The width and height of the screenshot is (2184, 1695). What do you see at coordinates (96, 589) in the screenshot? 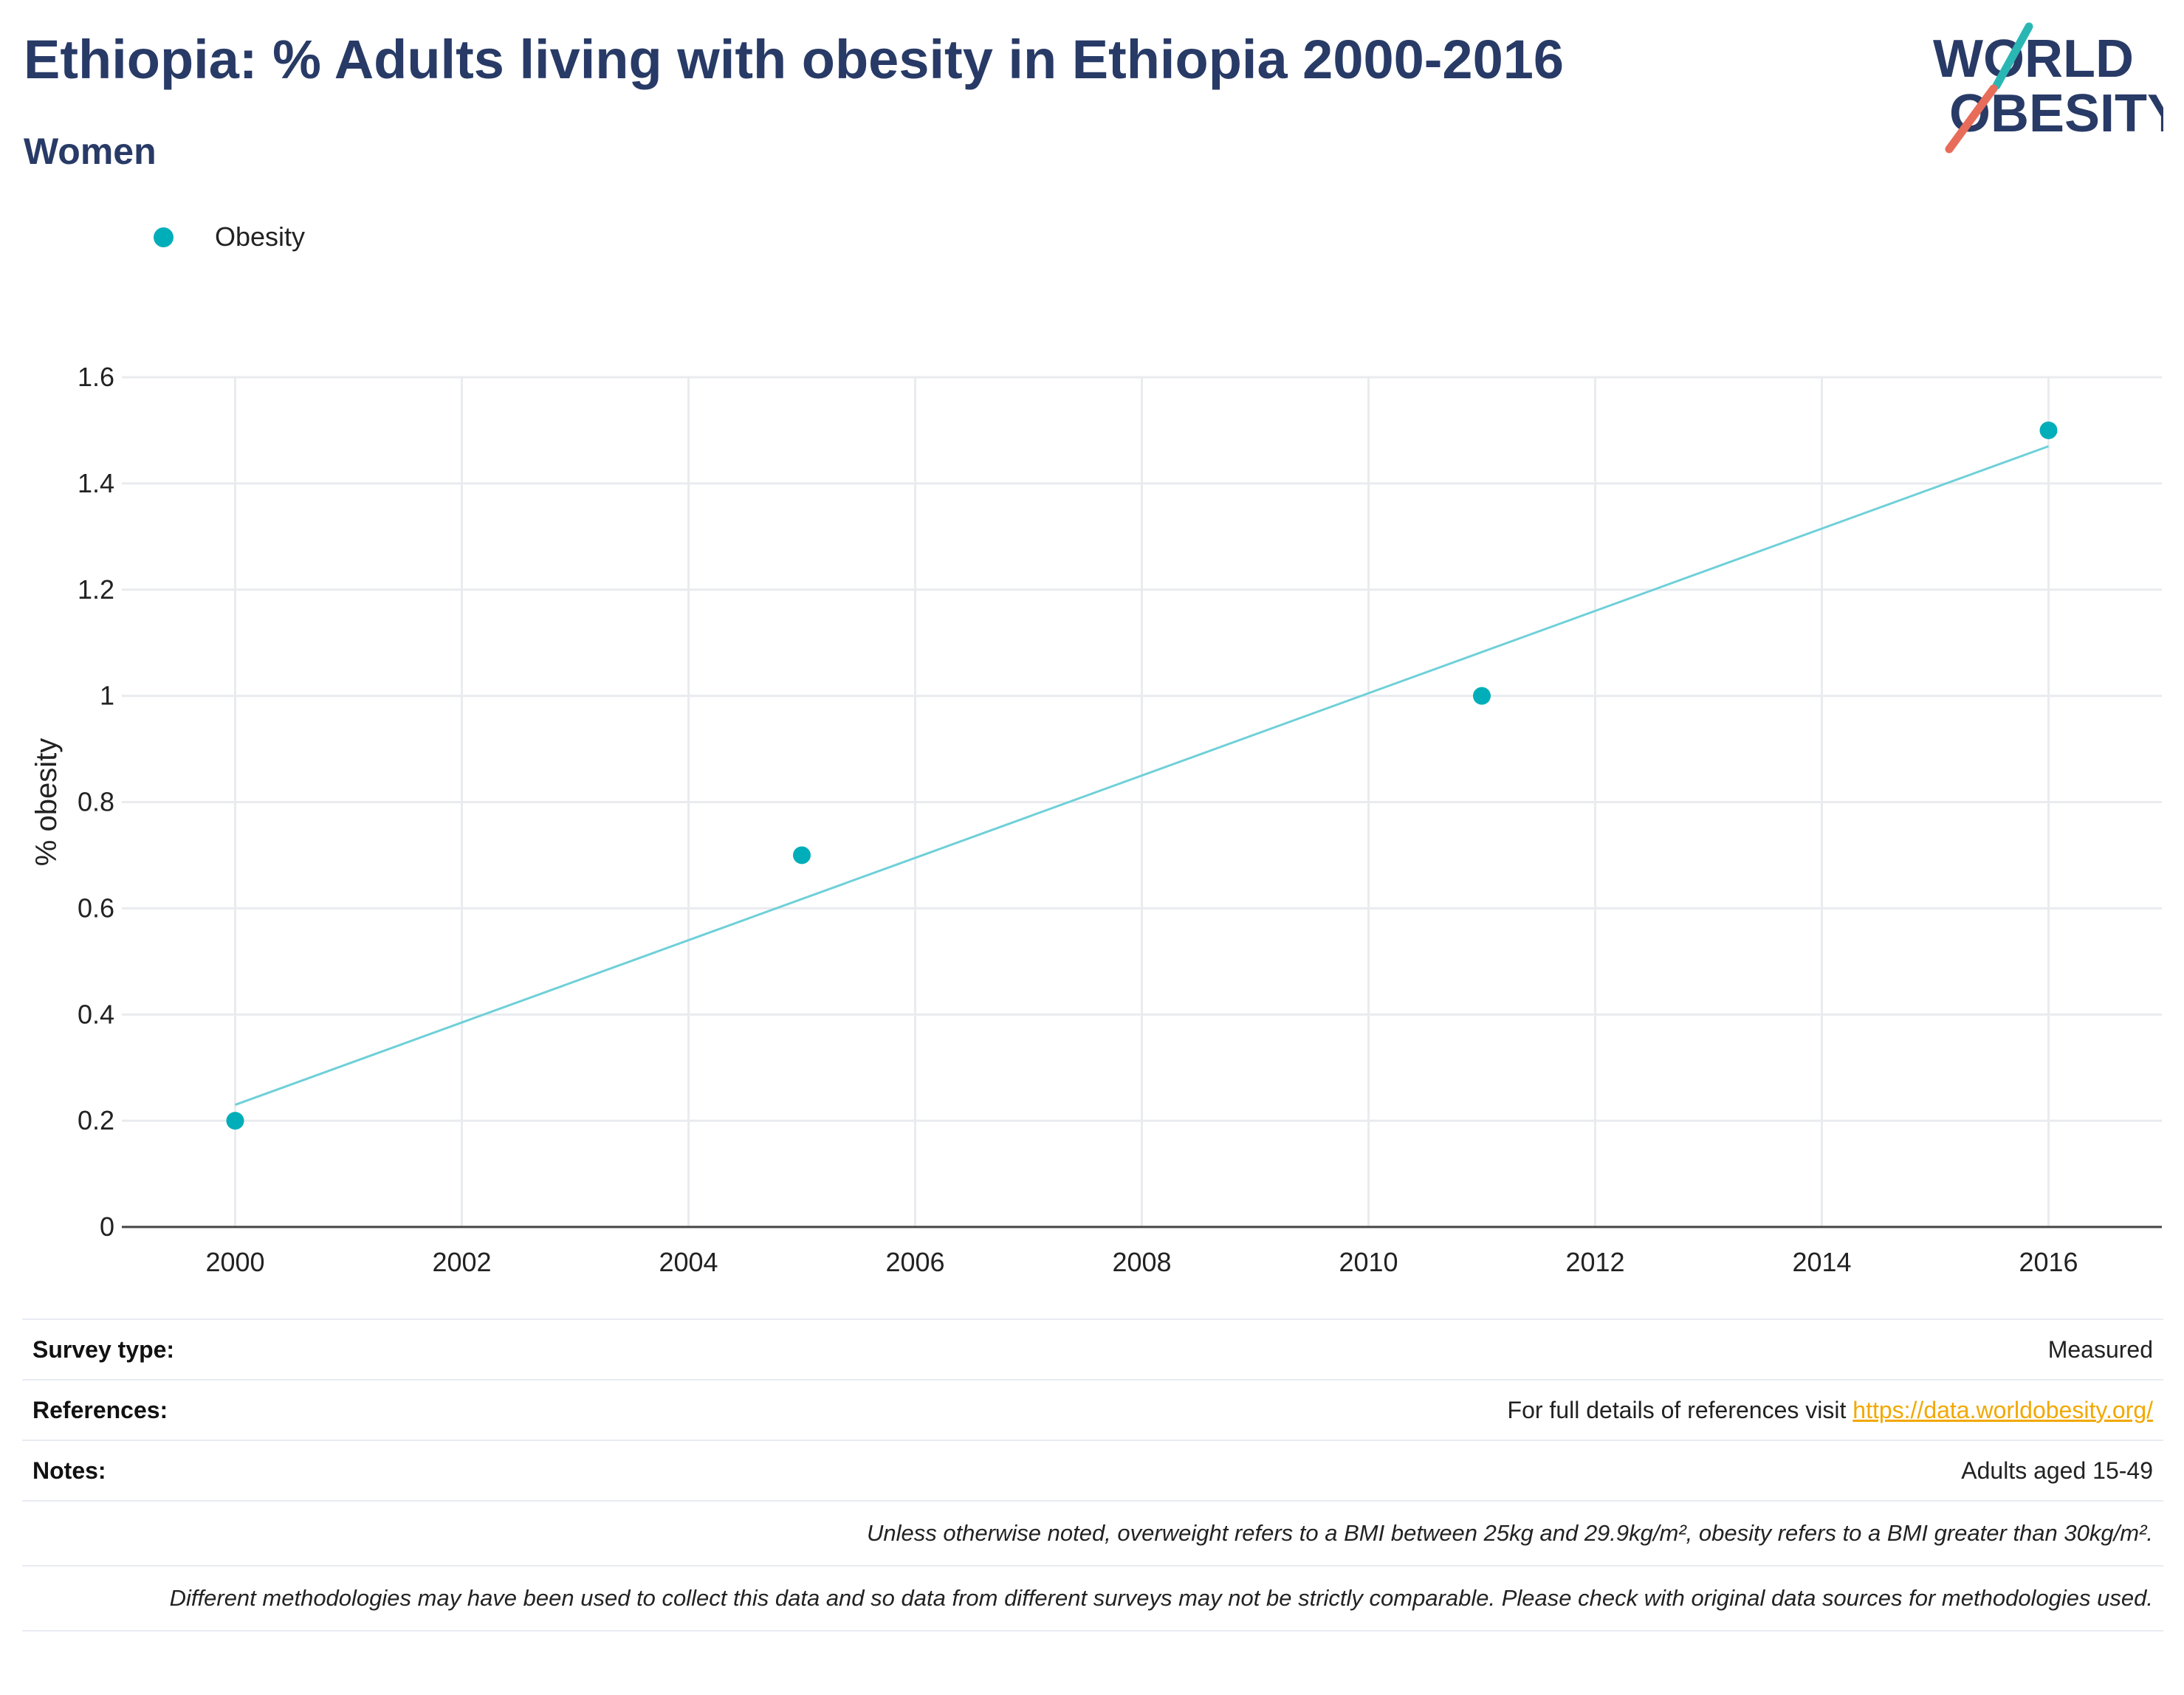
I see `y-tick-label: 1.2` at bounding box center [96, 589].